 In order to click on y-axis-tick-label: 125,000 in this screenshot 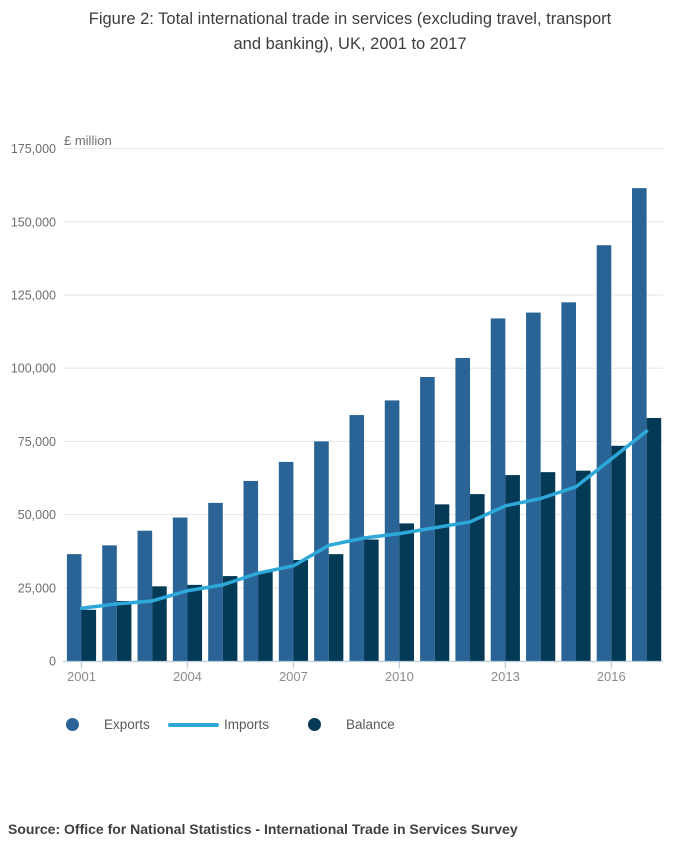, I will do `click(33, 296)`.